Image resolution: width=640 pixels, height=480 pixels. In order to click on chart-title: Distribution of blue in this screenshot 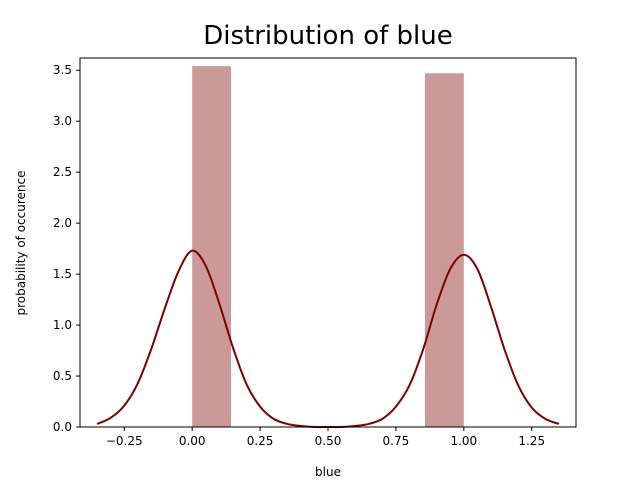, I will do `click(327, 36)`.